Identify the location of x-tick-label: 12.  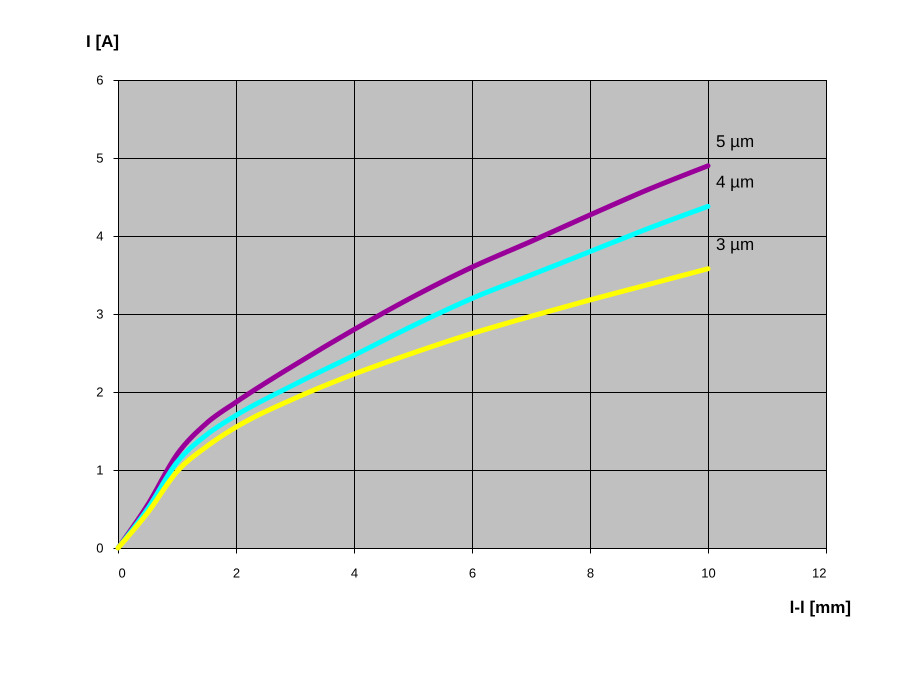
(819, 573).